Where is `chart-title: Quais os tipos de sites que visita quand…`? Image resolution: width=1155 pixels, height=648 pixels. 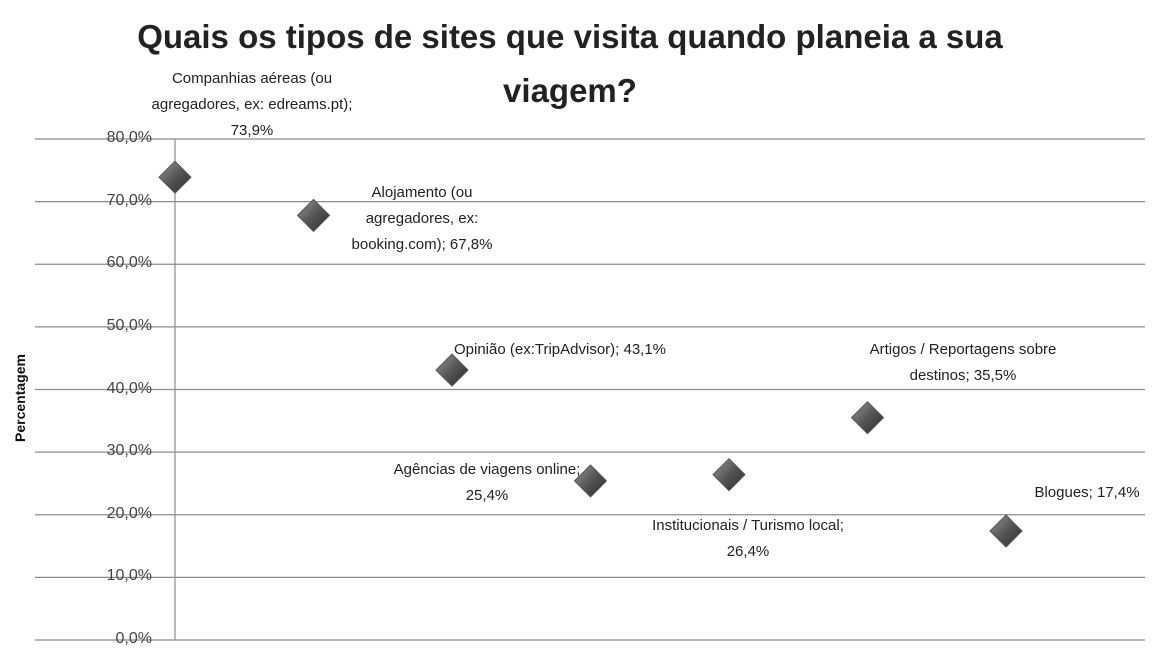
chart-title: Quais os tipos de sites que visita quand… is located at coordinates (570, 63).